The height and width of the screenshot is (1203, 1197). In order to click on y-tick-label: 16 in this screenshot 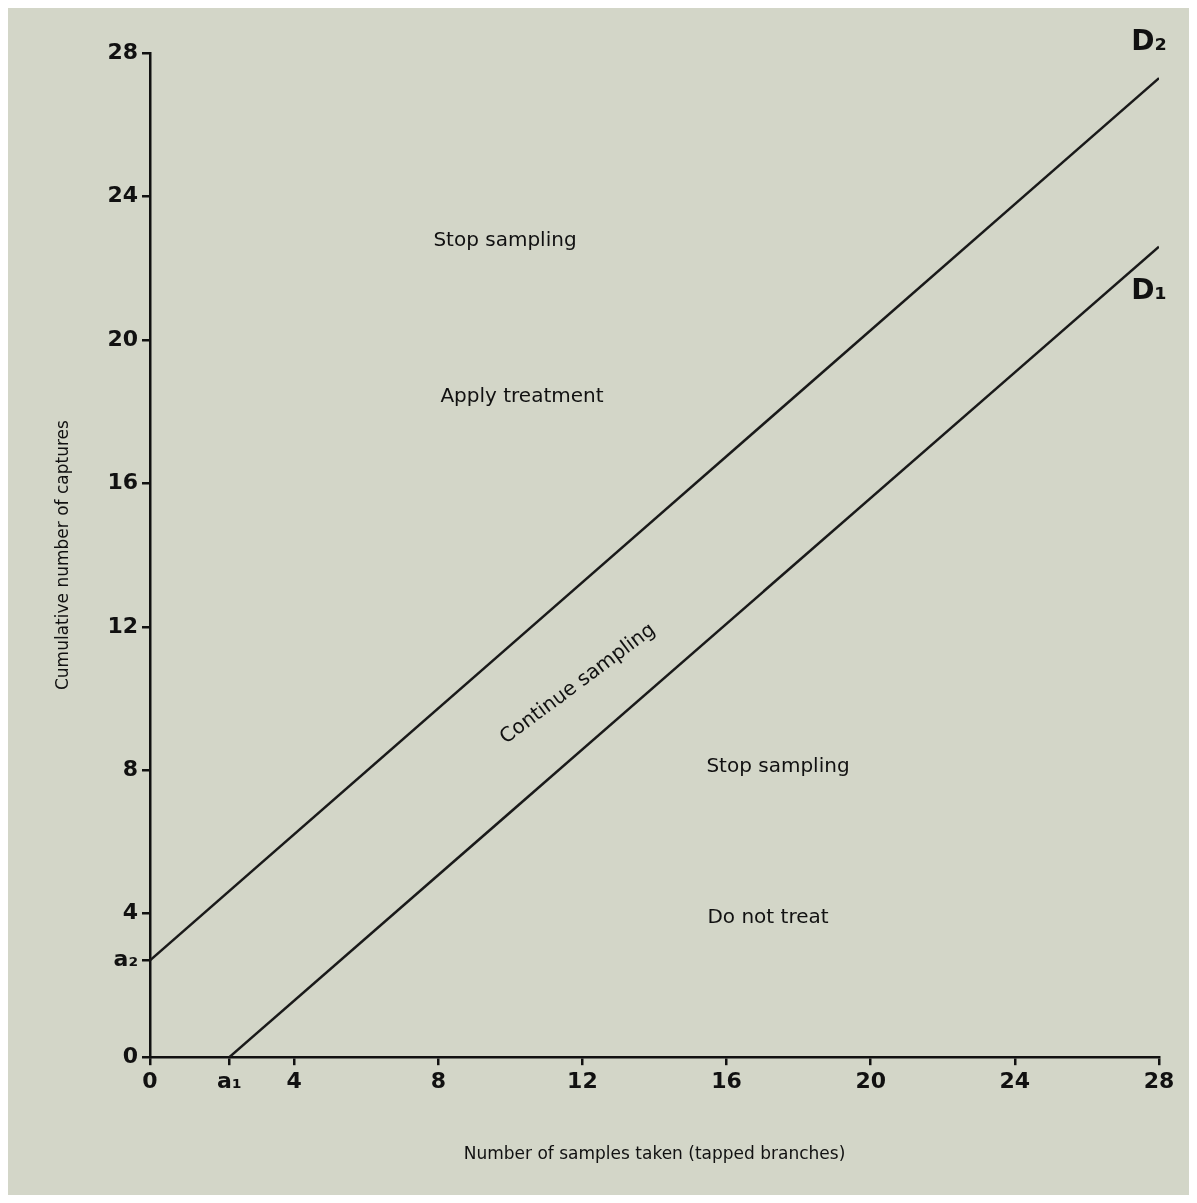, I will do `click(123, 482)`.